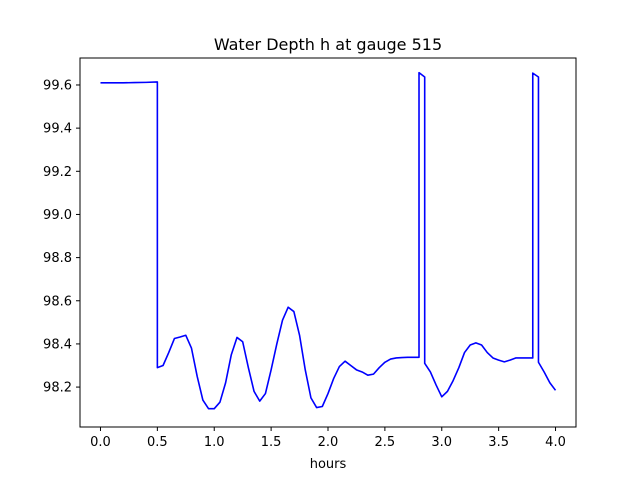  What do you see at coordinates (57, 301) in the screenshot?
I see `y-tick-label: 98.6` at bounding box center [57, 301].